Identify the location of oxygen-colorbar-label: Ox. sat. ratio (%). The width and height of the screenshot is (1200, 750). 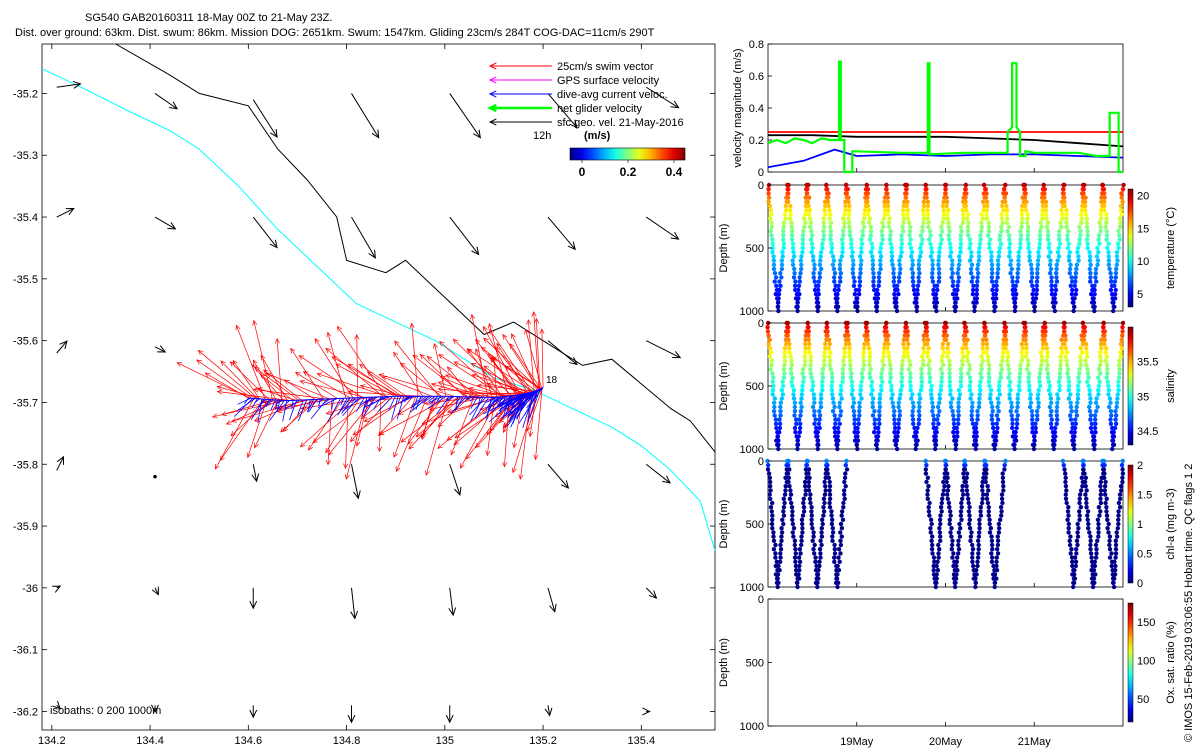
(1171, 662).